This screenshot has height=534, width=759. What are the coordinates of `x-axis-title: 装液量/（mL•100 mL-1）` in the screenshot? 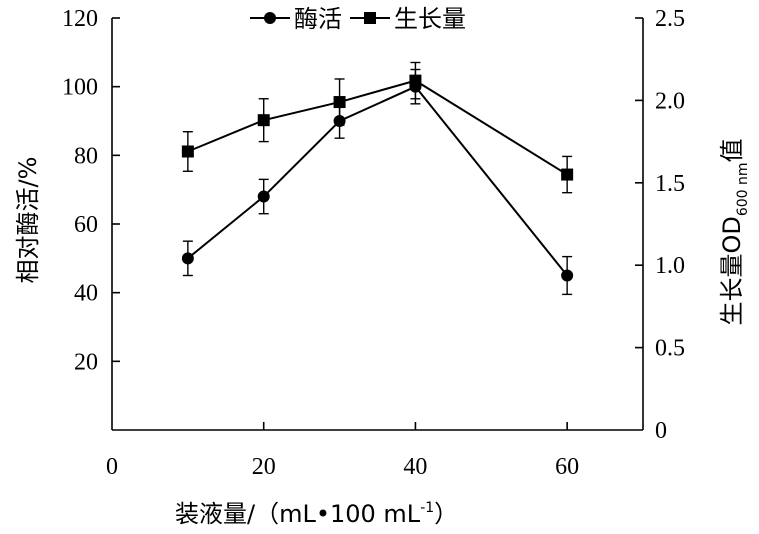 It's located at (316, 514).